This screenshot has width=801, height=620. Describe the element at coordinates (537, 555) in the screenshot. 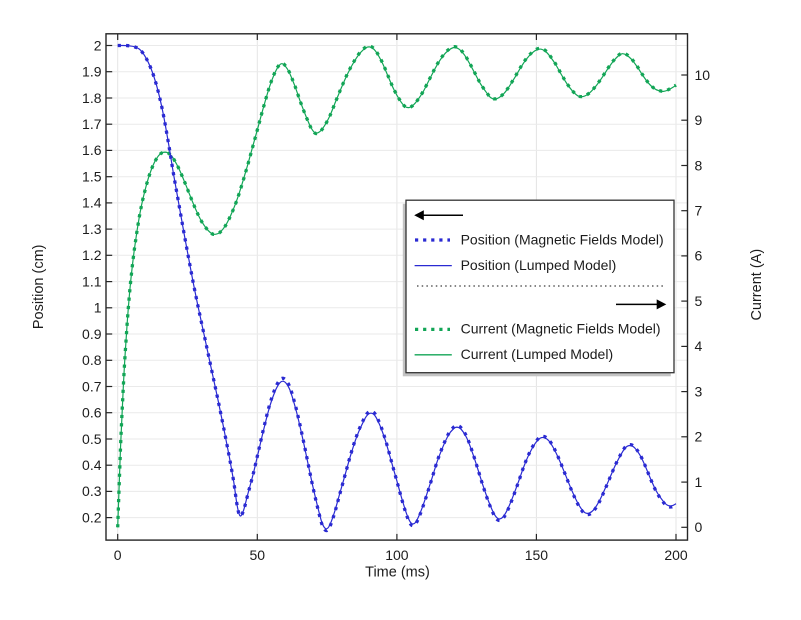

I see `svg-text: 150` at that location.